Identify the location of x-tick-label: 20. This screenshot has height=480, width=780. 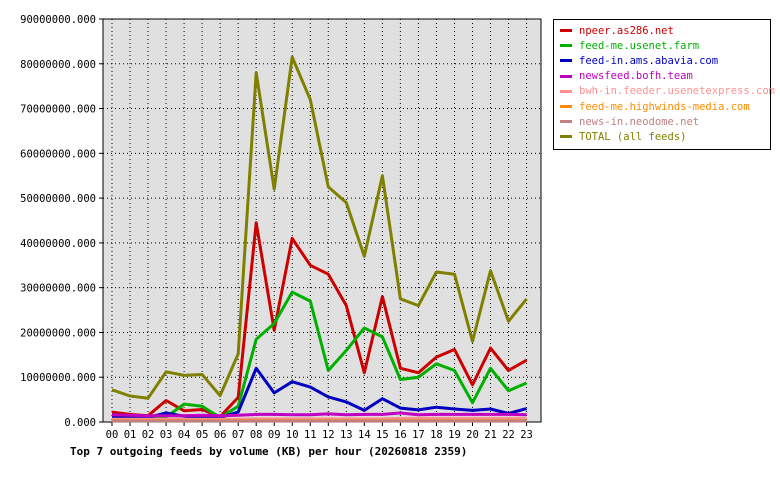
(472, 435).